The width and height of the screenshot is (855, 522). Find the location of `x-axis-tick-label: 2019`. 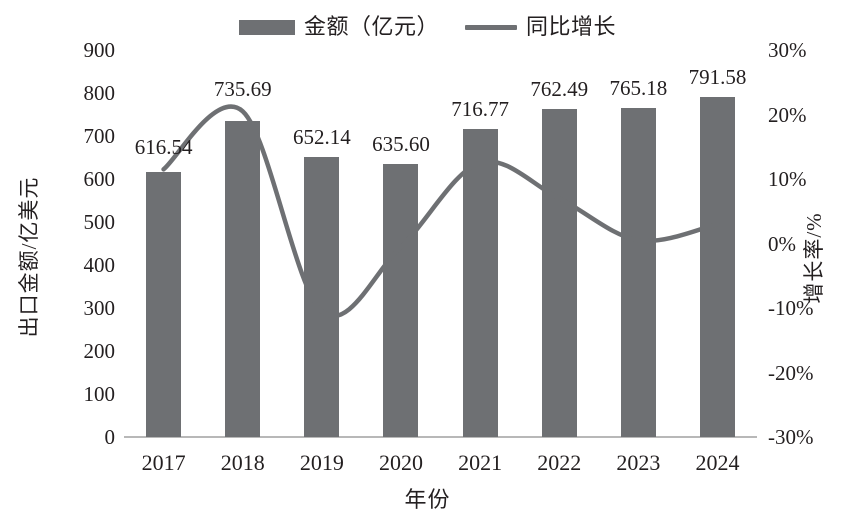

x-axis-tick-label: 2019 is located at coordinates (321, 462).